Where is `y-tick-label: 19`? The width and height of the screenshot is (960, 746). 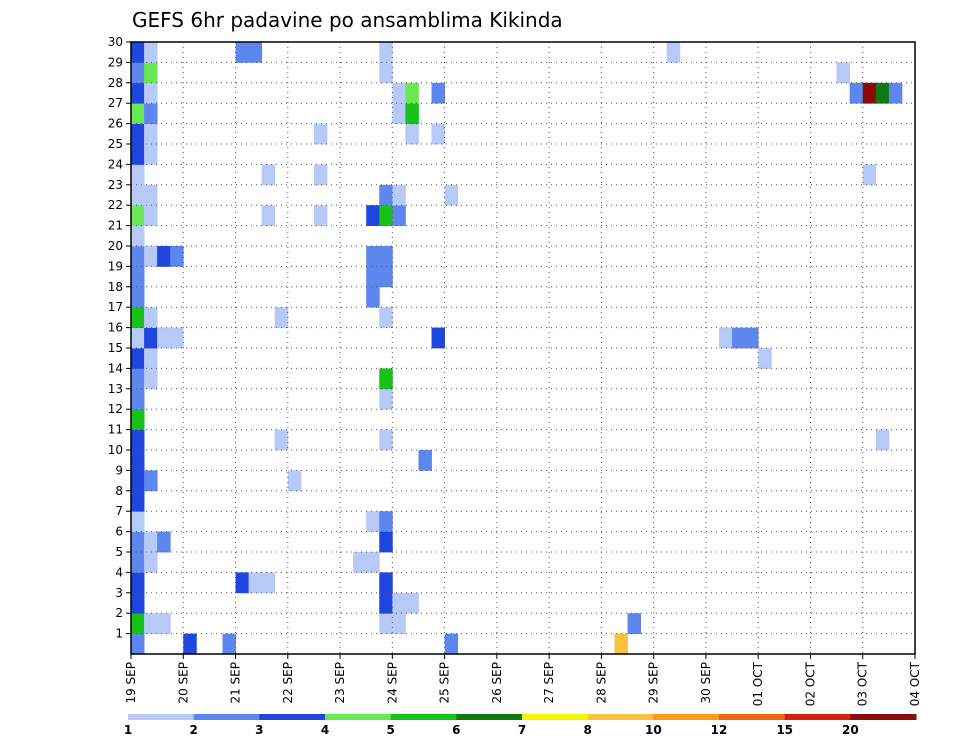 y-tick-label: 19 is located at coordinates (115, 266).